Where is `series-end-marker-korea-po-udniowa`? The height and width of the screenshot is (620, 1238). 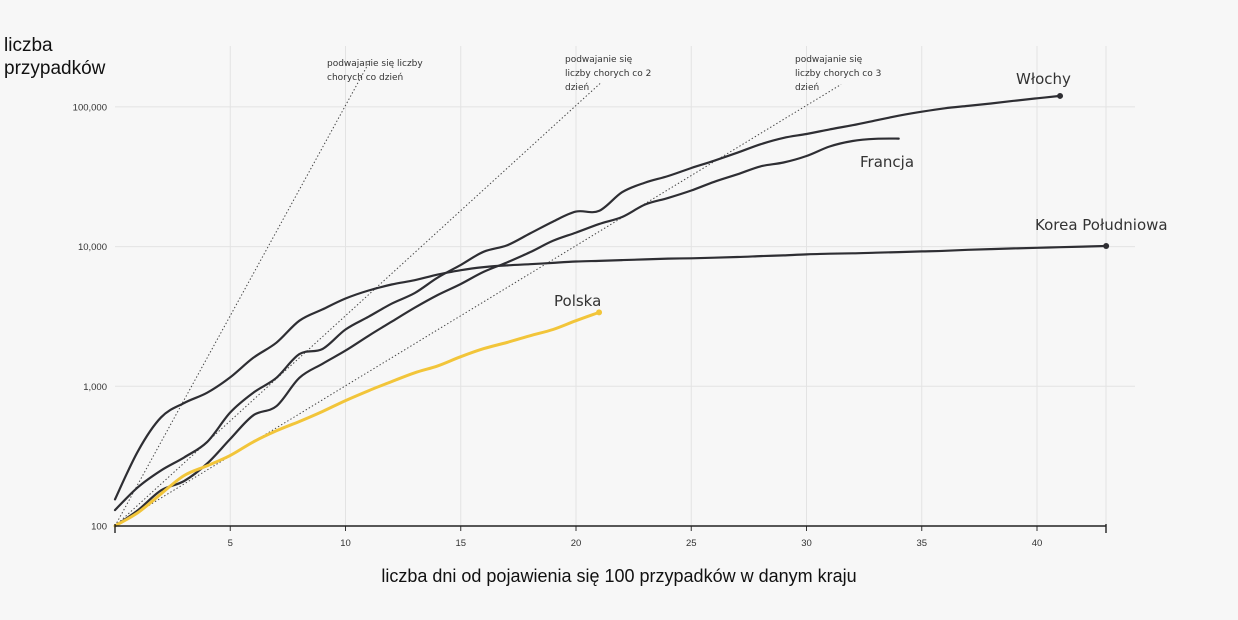
series-end-marker-korea-po-udniowa is located at coordinates (1106, 245).